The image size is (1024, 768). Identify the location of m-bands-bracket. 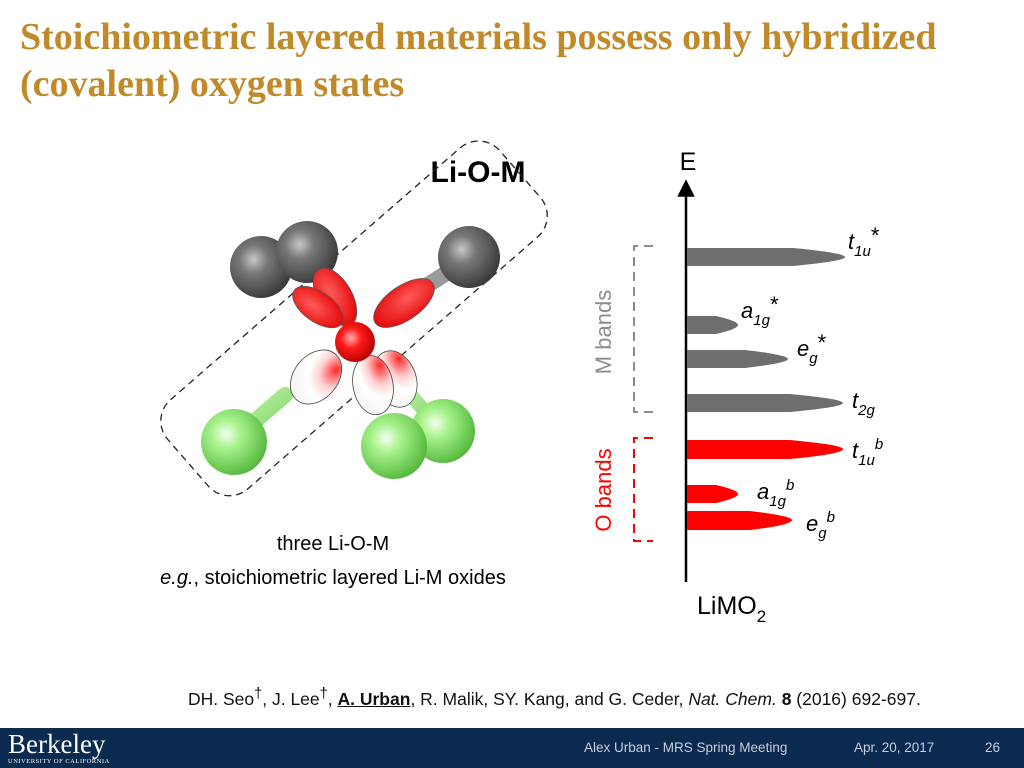
(643, 329).